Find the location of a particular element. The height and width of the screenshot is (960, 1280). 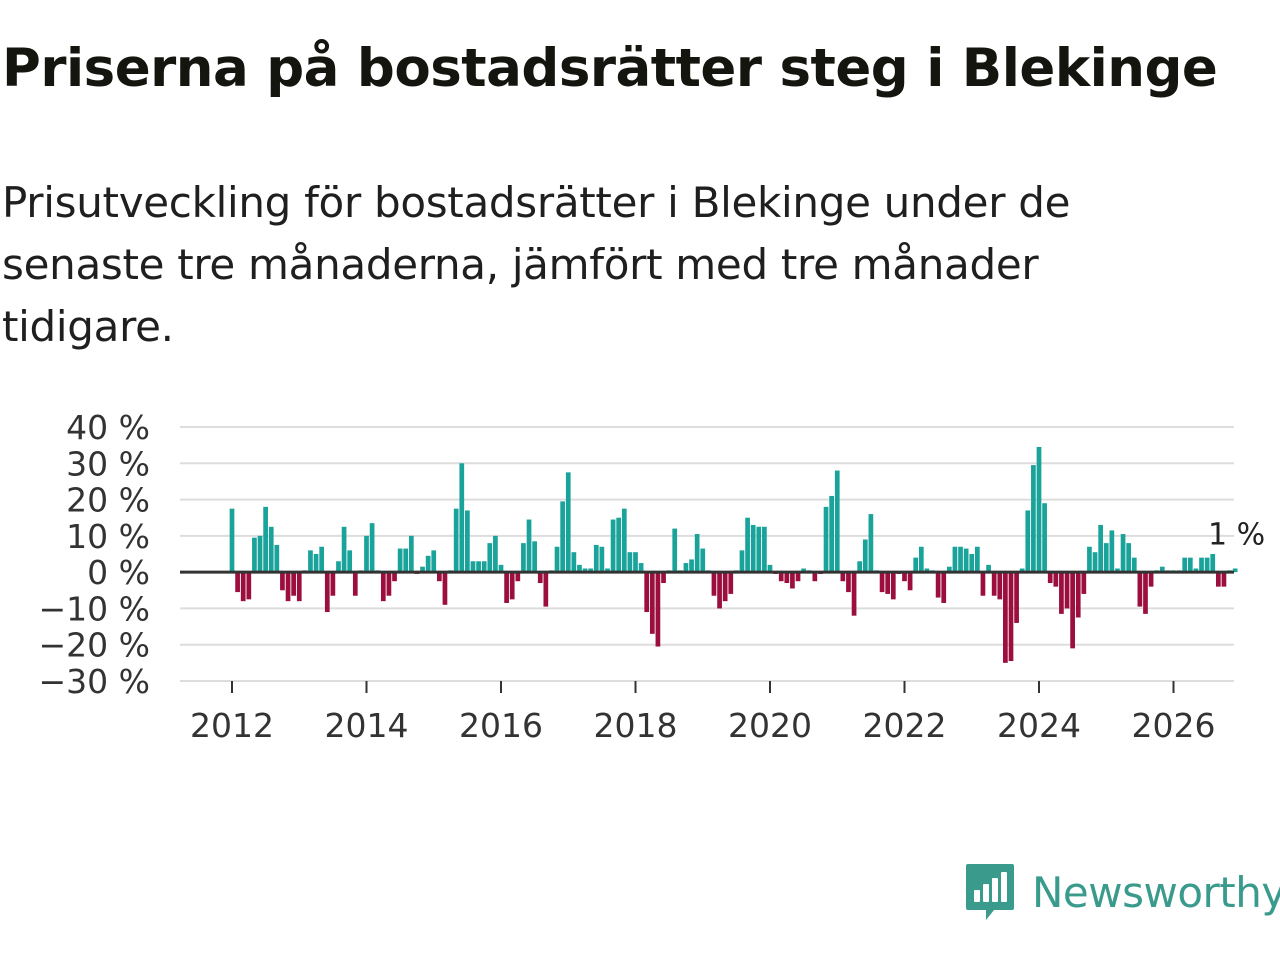

x-tick-label: 2026 is located at coordinates (1174, 725).